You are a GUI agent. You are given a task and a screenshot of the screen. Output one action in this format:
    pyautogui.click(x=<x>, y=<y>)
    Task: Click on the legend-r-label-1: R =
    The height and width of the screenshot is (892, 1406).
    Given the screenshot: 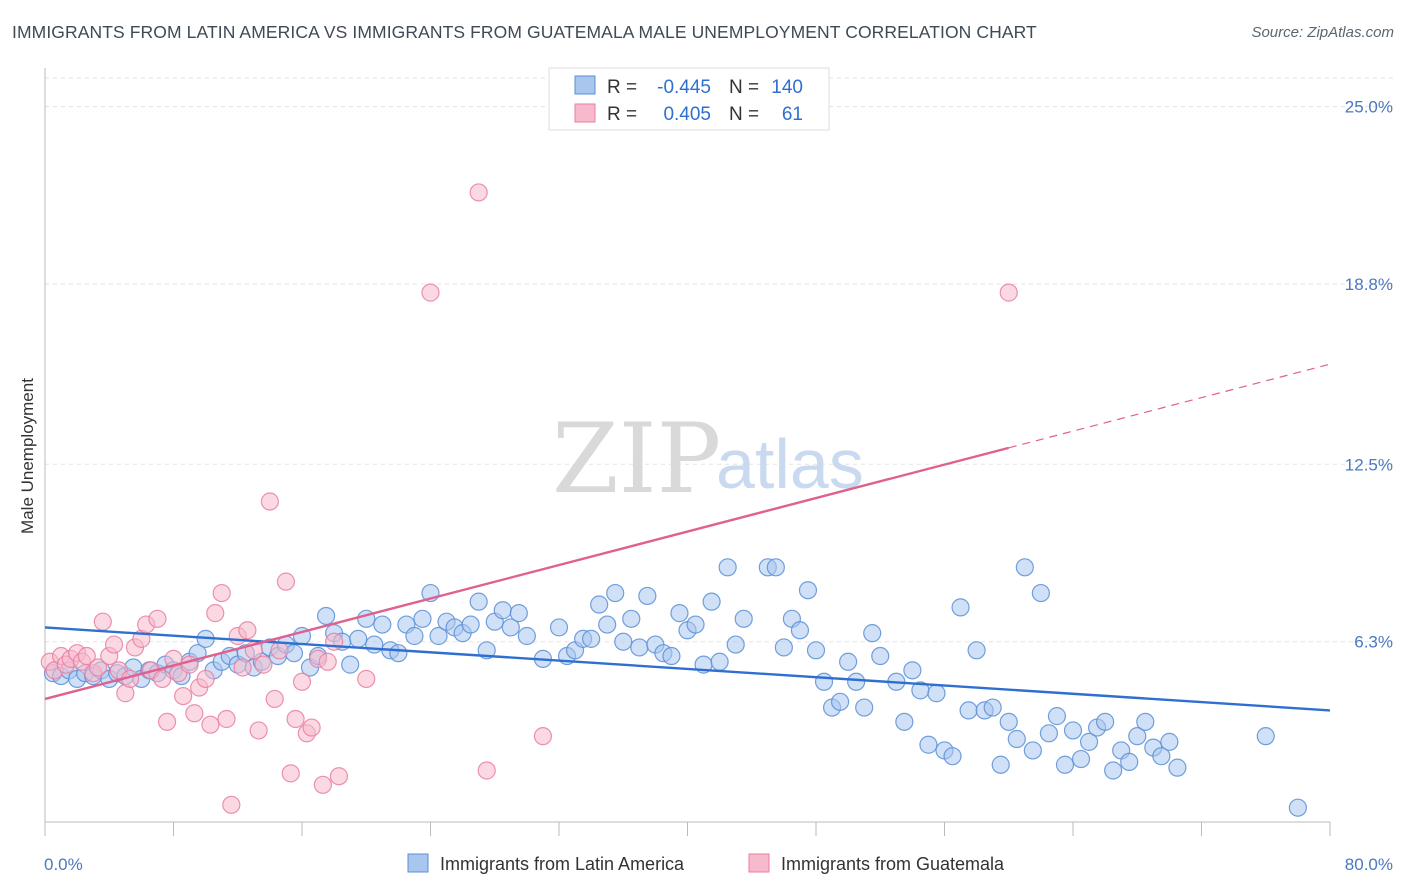 What is the action you would take?
    pyautogui.click(x=622, y=87)
    